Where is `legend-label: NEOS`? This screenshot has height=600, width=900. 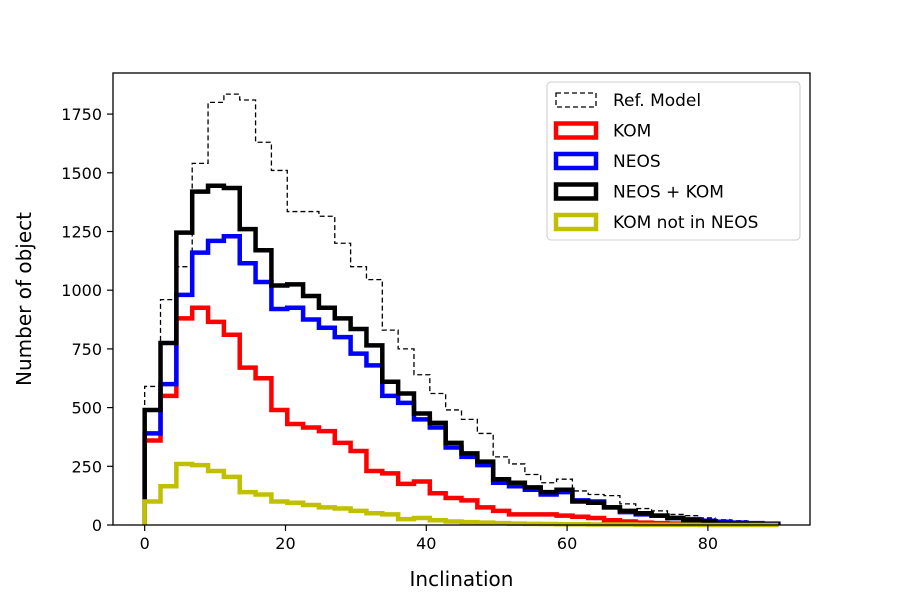
legend-label: NEOS is located at coordinates (637, 162).